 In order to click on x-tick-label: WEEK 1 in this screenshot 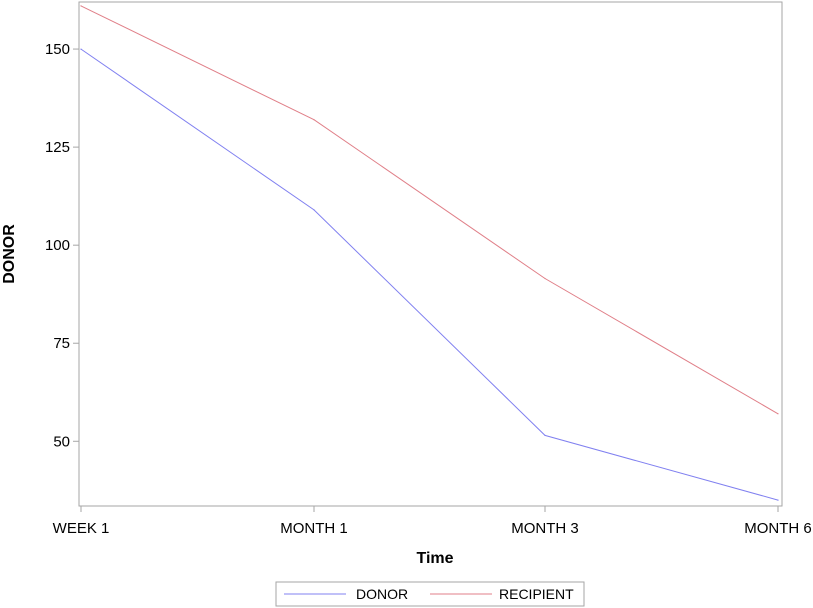, I will do `click(81, 528)`.